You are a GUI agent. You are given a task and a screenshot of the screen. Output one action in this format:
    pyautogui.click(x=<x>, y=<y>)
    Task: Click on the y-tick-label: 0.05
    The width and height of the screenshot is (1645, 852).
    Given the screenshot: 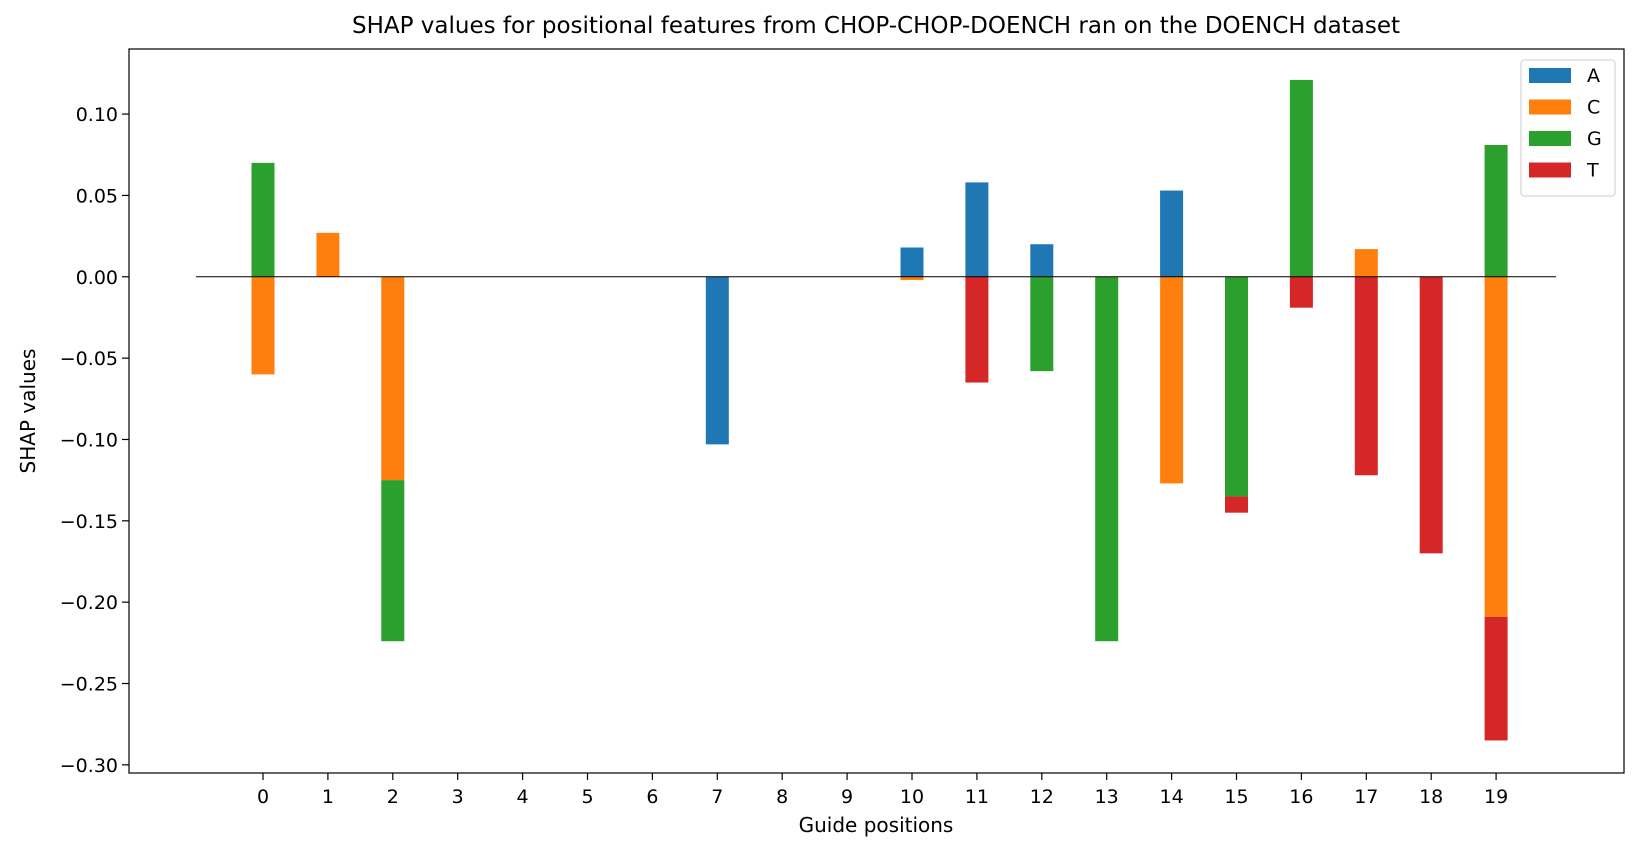 What is the action you would take?
    pyautogui.click(x=97, y=196)
    